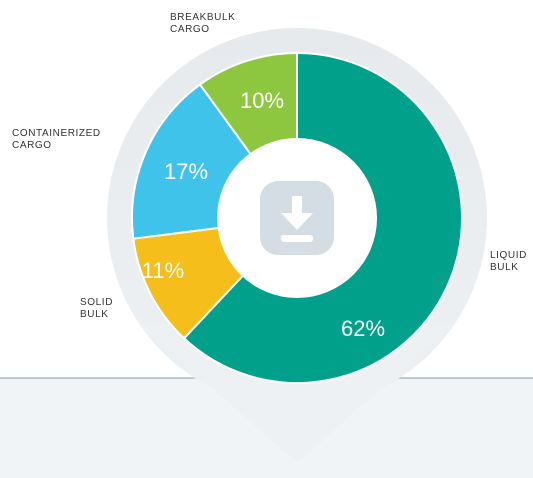 The height and width of the screenshot is (478, 533). What do you see at coordinates (56, 139) in the screenshot?
I see `category-label: CONTAINERIZED CARGO` at bounding box center [56, 139].